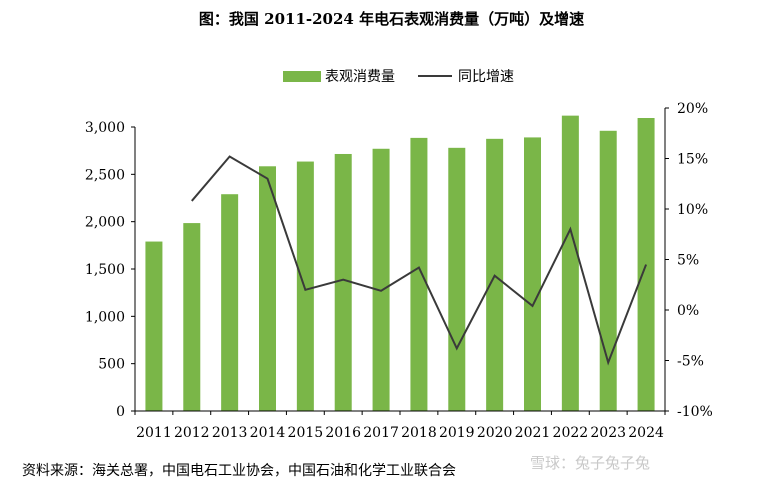  What do you see at coordinates (608, 433) in the screenshot?
I see `x-axis-tick-label: 2023` at bounding box center [608, 433].